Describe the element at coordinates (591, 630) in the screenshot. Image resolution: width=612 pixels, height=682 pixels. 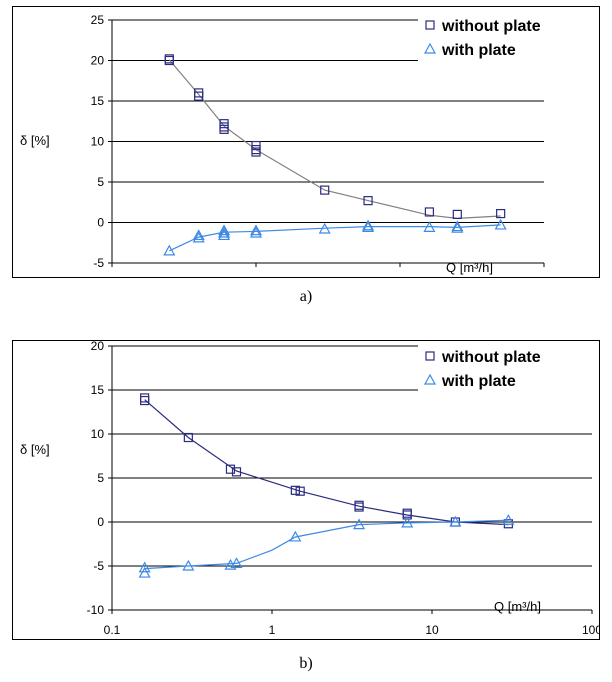
I see `x-tick-label: 100` at that location.